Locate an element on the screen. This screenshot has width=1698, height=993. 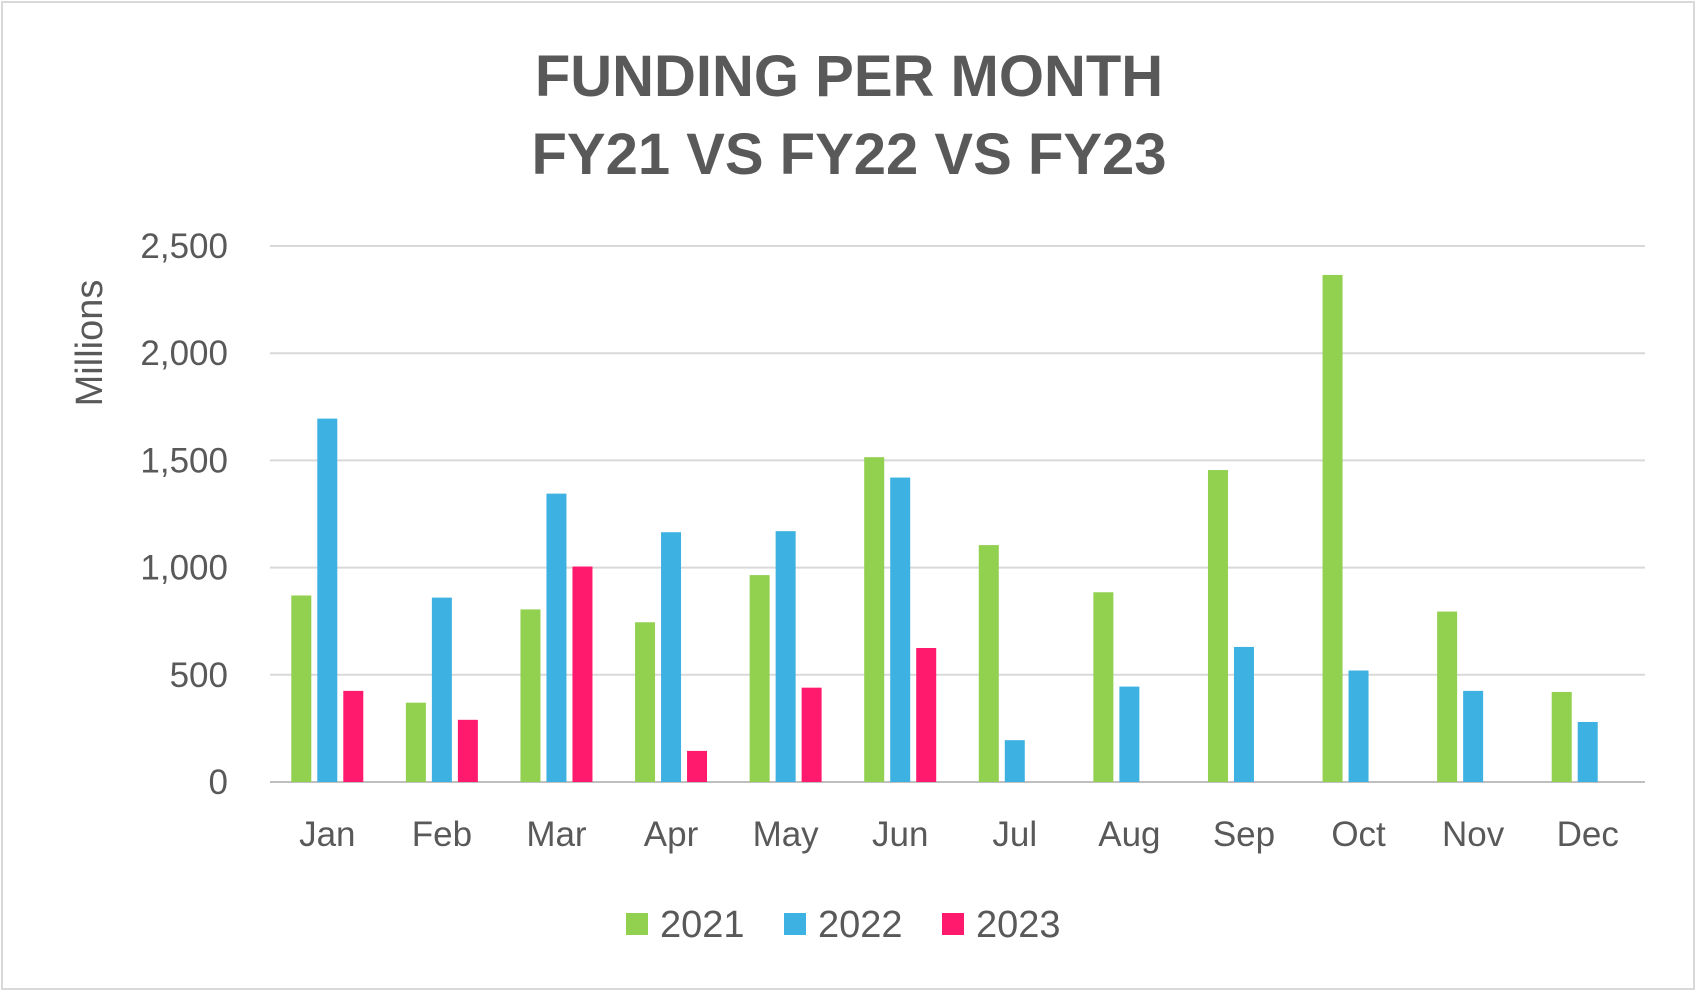
y-tick-label: 2,500 is located at coordinates (184, 246).